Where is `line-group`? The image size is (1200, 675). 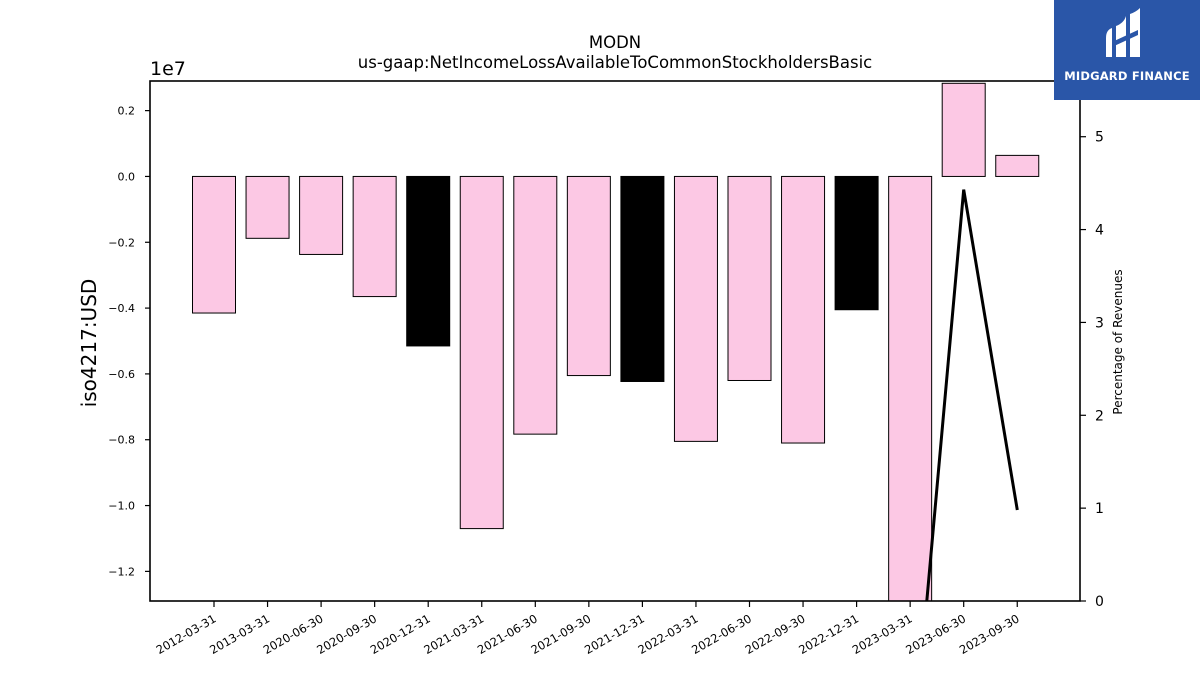 line-group is located at coordinates (972, 395).